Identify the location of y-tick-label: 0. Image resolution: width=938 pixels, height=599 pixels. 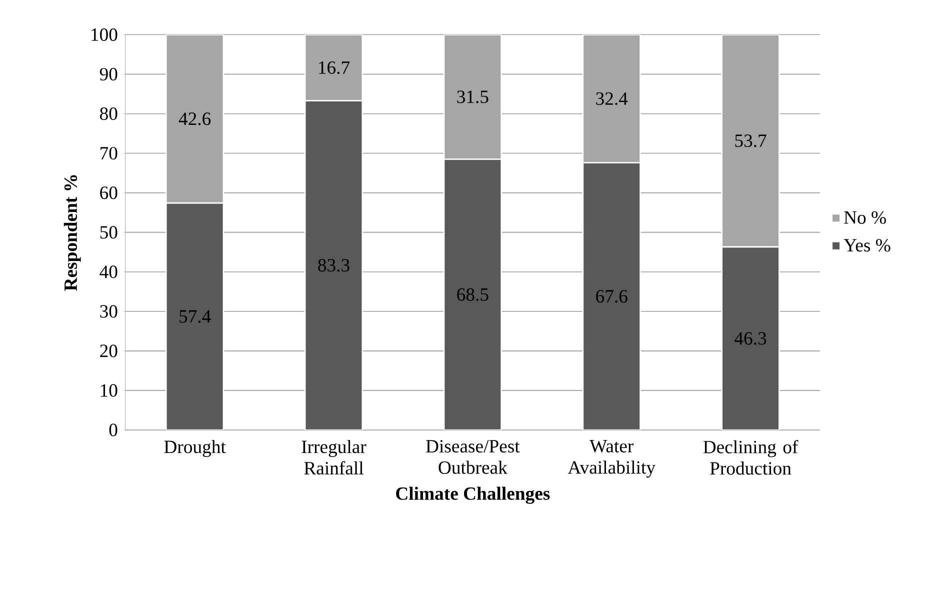
(113, 430).